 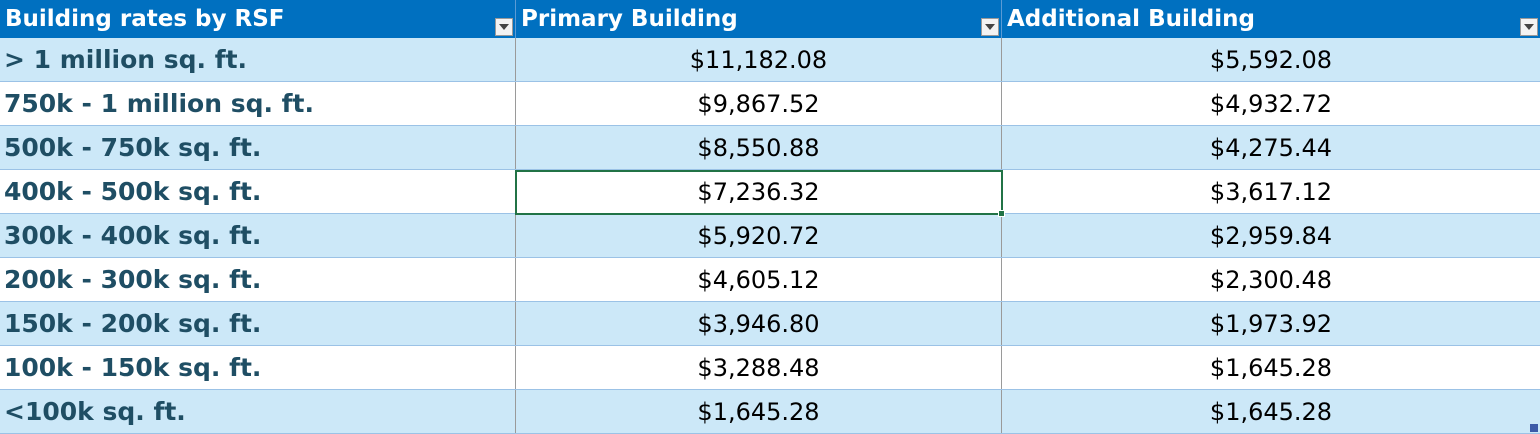 What do you see at coordinates (1534, 428) in the screenshot?
I see `table-resize-handle` at bounding box center [1534, 428].